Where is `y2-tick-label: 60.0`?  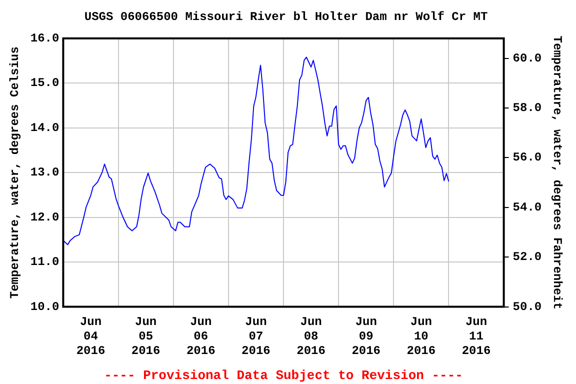 y2-tick-label: 60.0 is located at coordinates (527, 58).